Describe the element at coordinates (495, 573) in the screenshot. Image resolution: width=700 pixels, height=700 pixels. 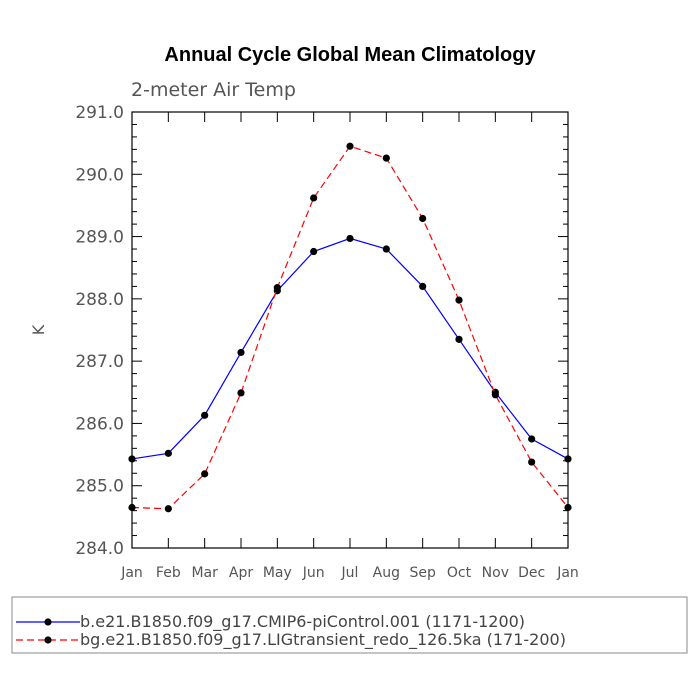
I see `x-tick-label: Nov` at that location.